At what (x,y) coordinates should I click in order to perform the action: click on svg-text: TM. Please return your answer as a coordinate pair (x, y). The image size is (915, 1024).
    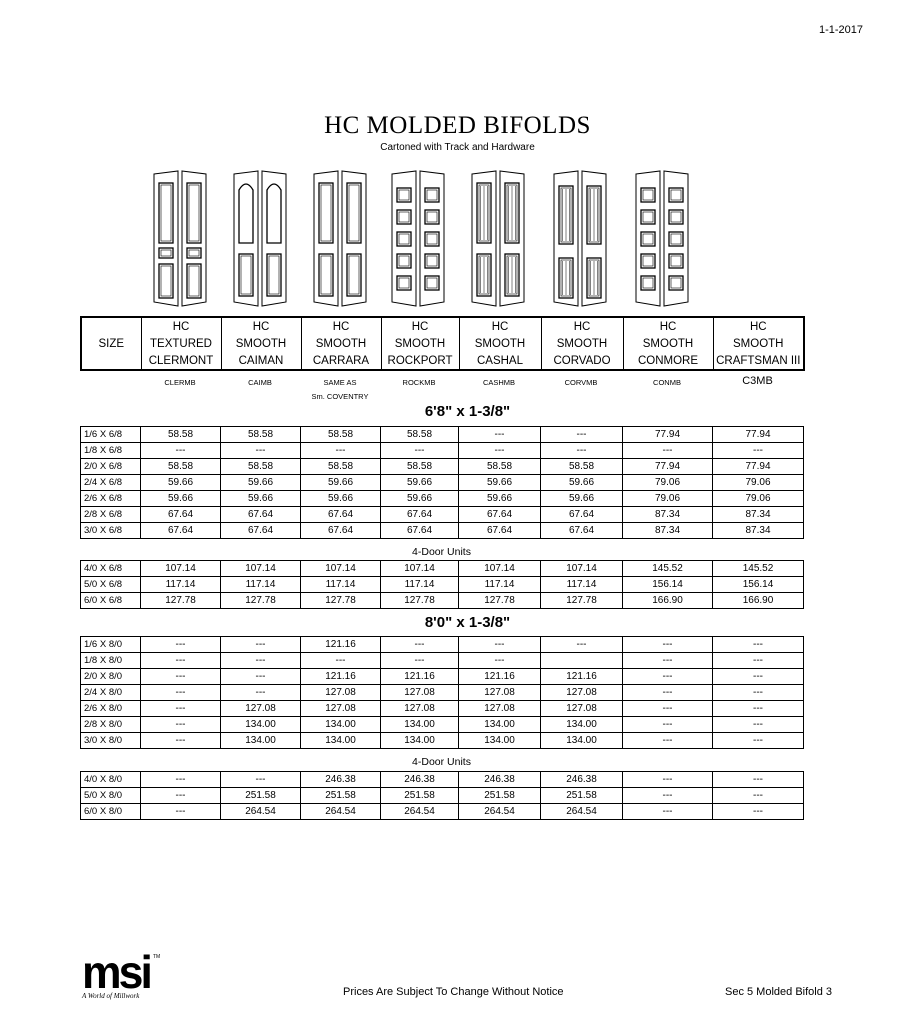
    Looking at the image, I should click on (156, 957).